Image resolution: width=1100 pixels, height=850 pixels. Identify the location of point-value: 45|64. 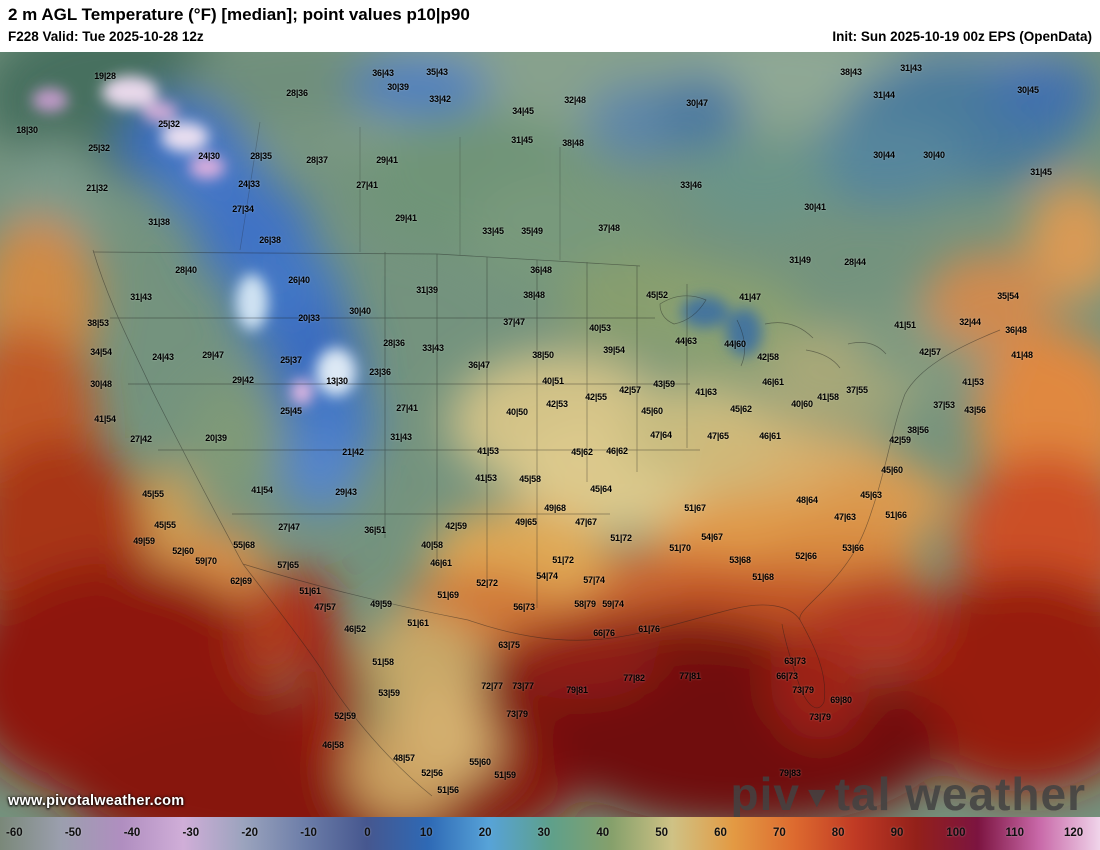
(601, 489).